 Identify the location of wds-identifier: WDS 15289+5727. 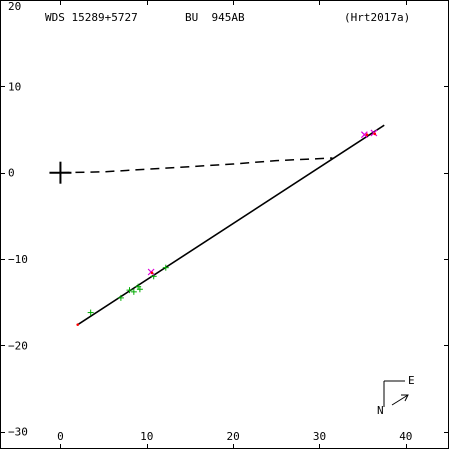
(91, 17).